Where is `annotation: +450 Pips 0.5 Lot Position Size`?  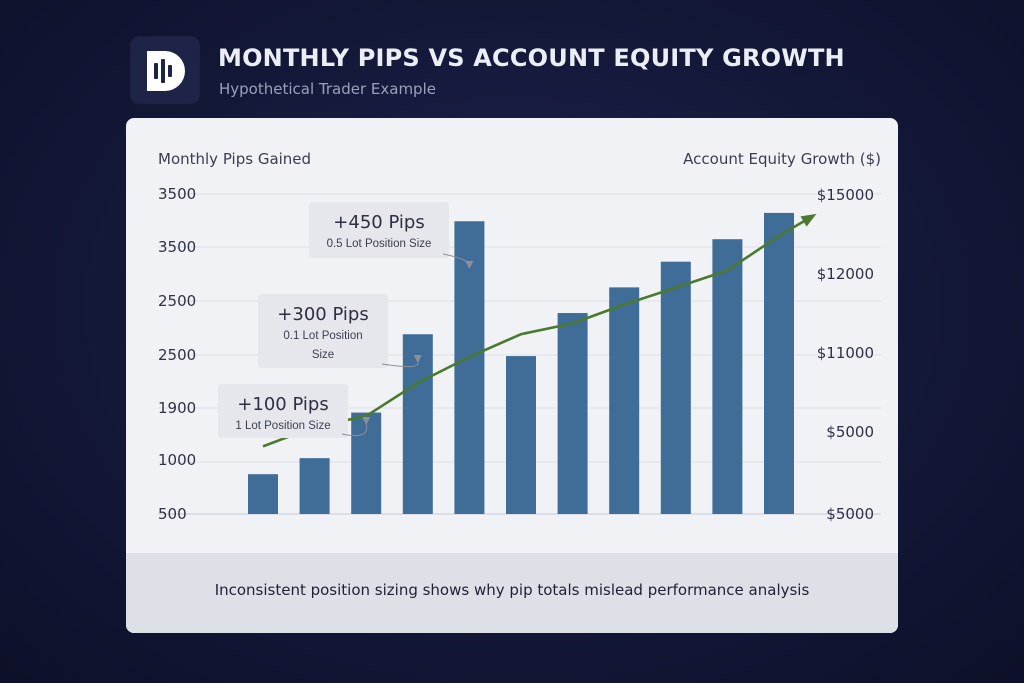 annotation: +450 Pips 0.5 Lot Position Size is located at coordinates (391, 235).